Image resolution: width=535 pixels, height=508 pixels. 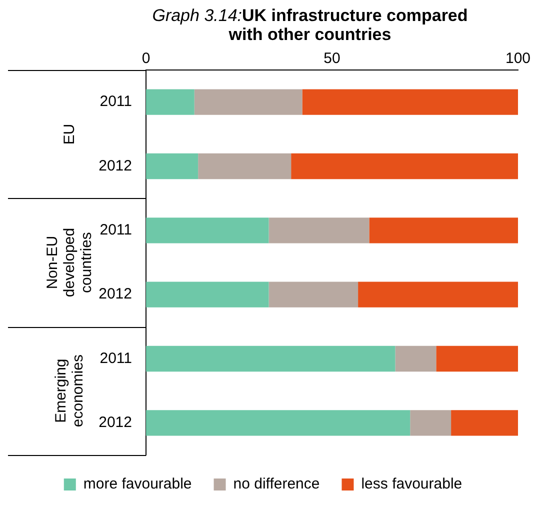 What do you see at coordinates (332, 59) in the screenshot?
I see `x-tick-label: 50` at bounding box center [332, 59].